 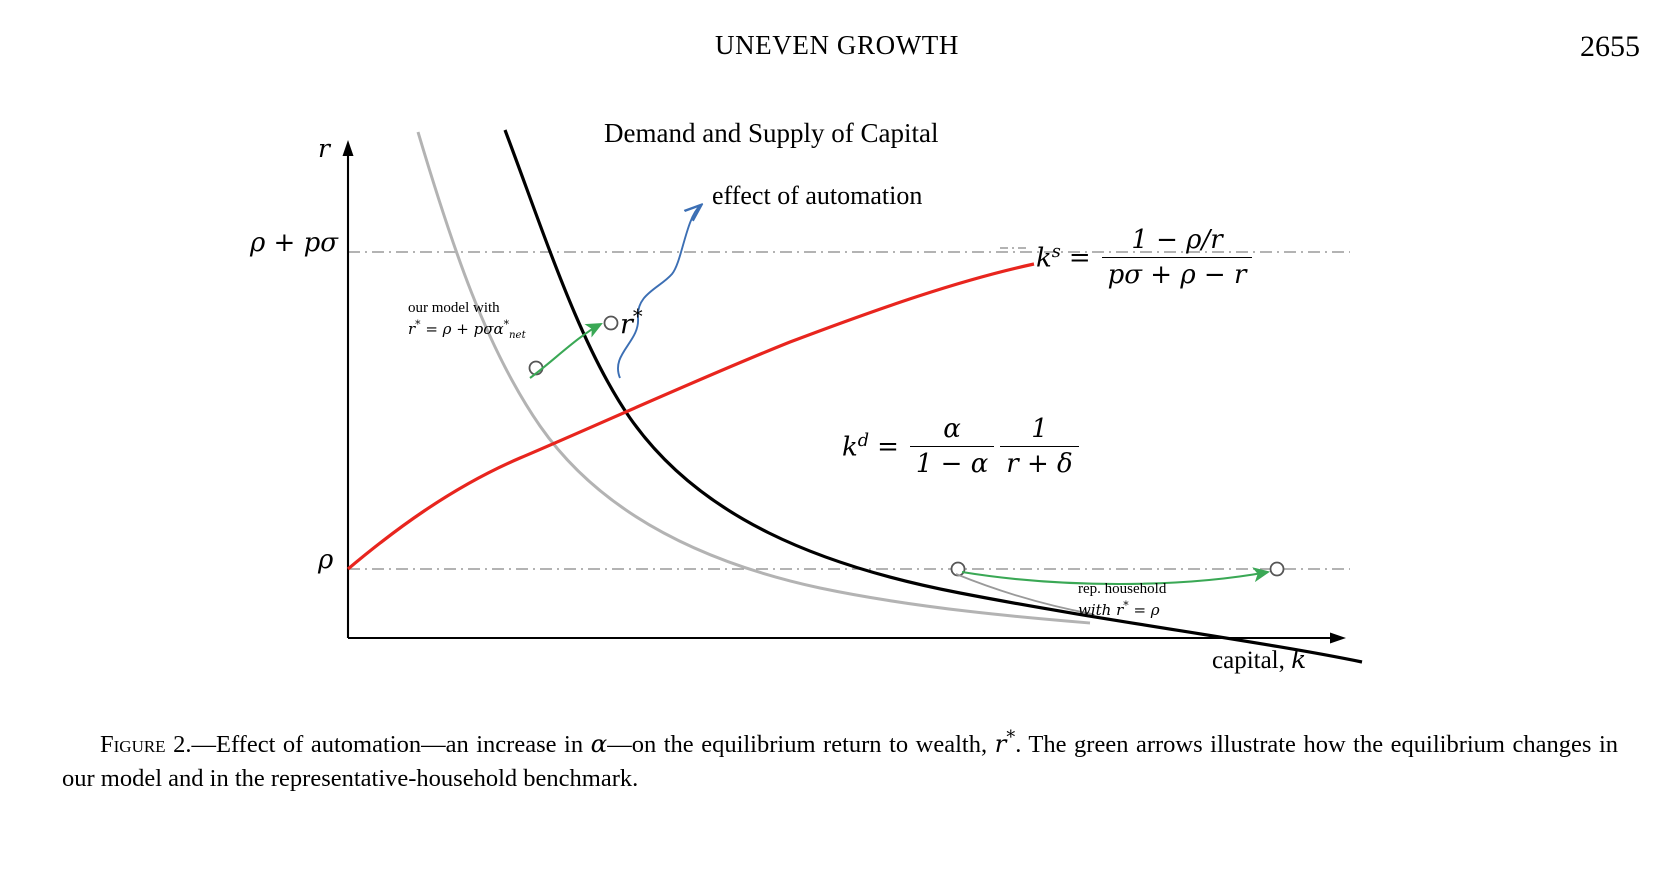 What do you see at coordinates (1248, 660) in the screenshot?
I see `x-axis-label-text: capital,` at bounding box center [1248, 660].